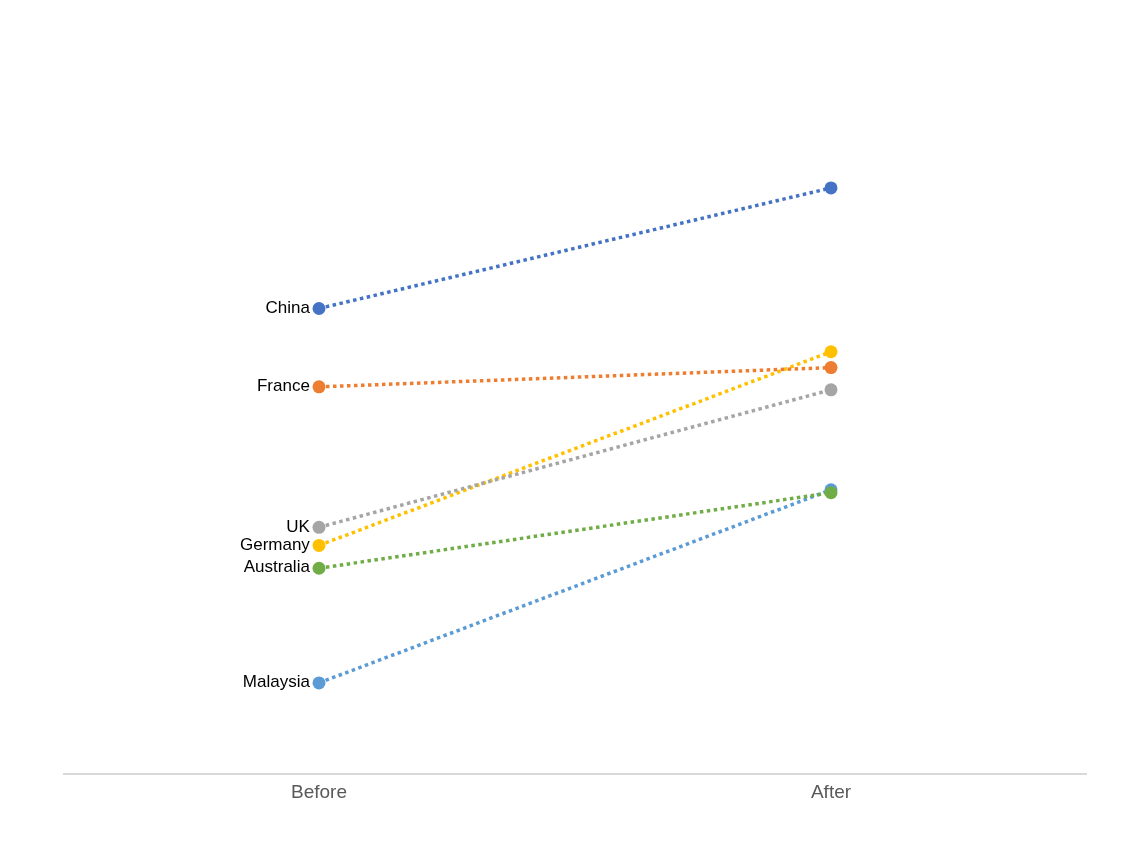 The width and height of the screenshot is (1125, 847). I want to click on series-label: Australia, so click(277, 567).